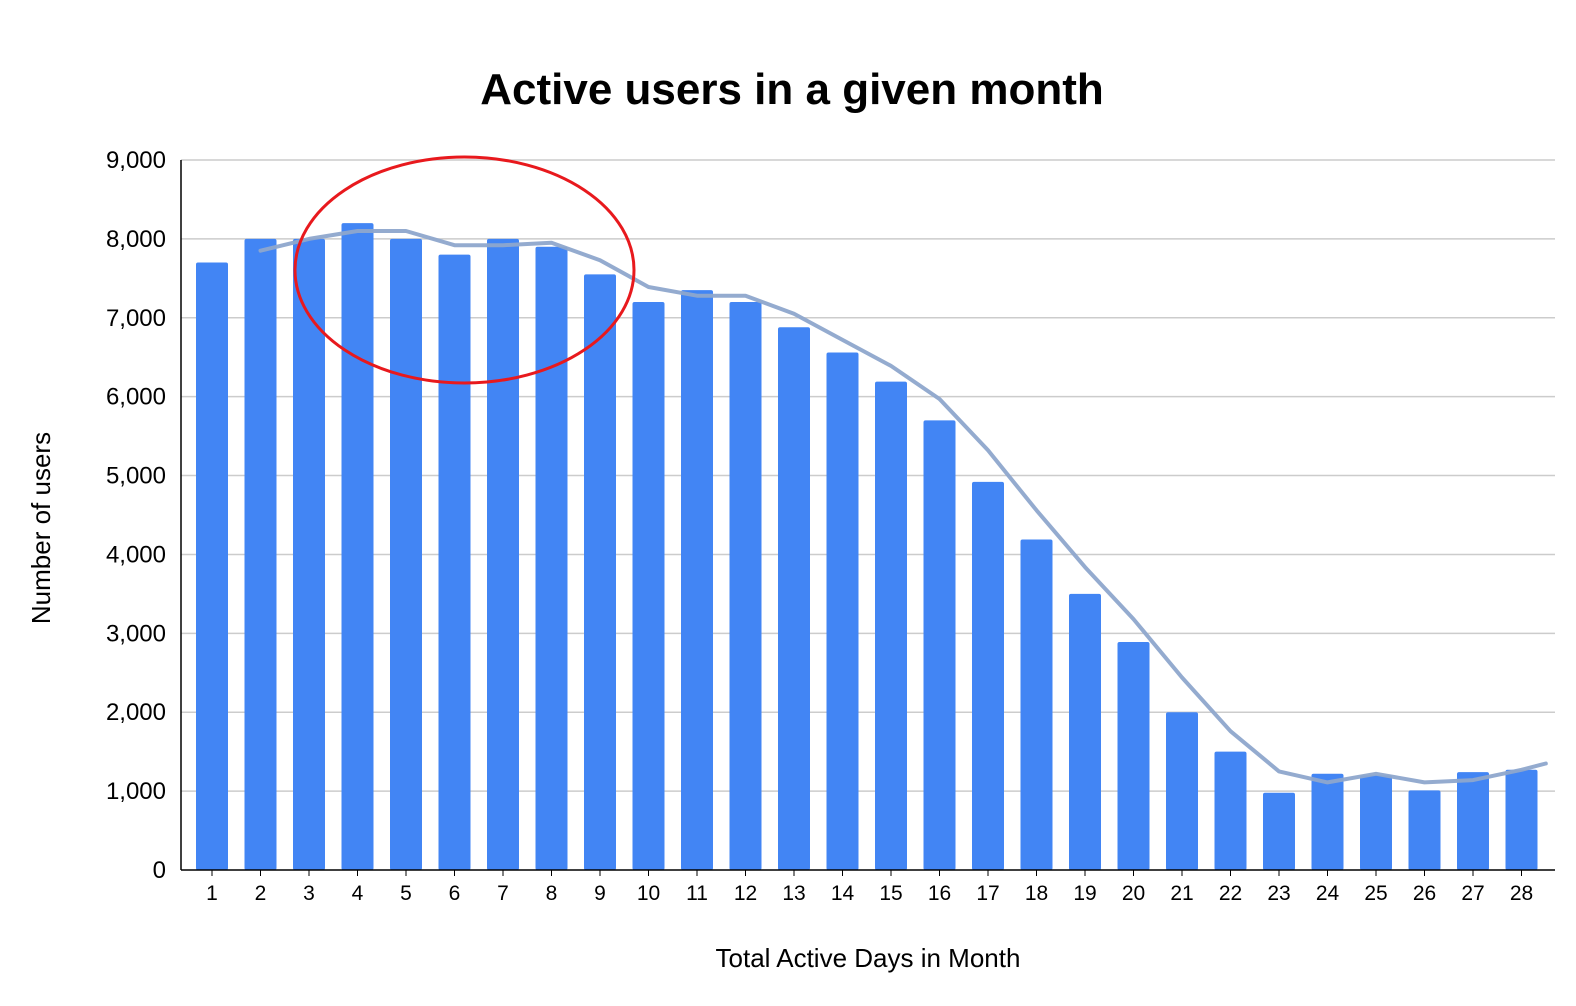  I want to click on x-tick-label: 22, so click(1230, 893).